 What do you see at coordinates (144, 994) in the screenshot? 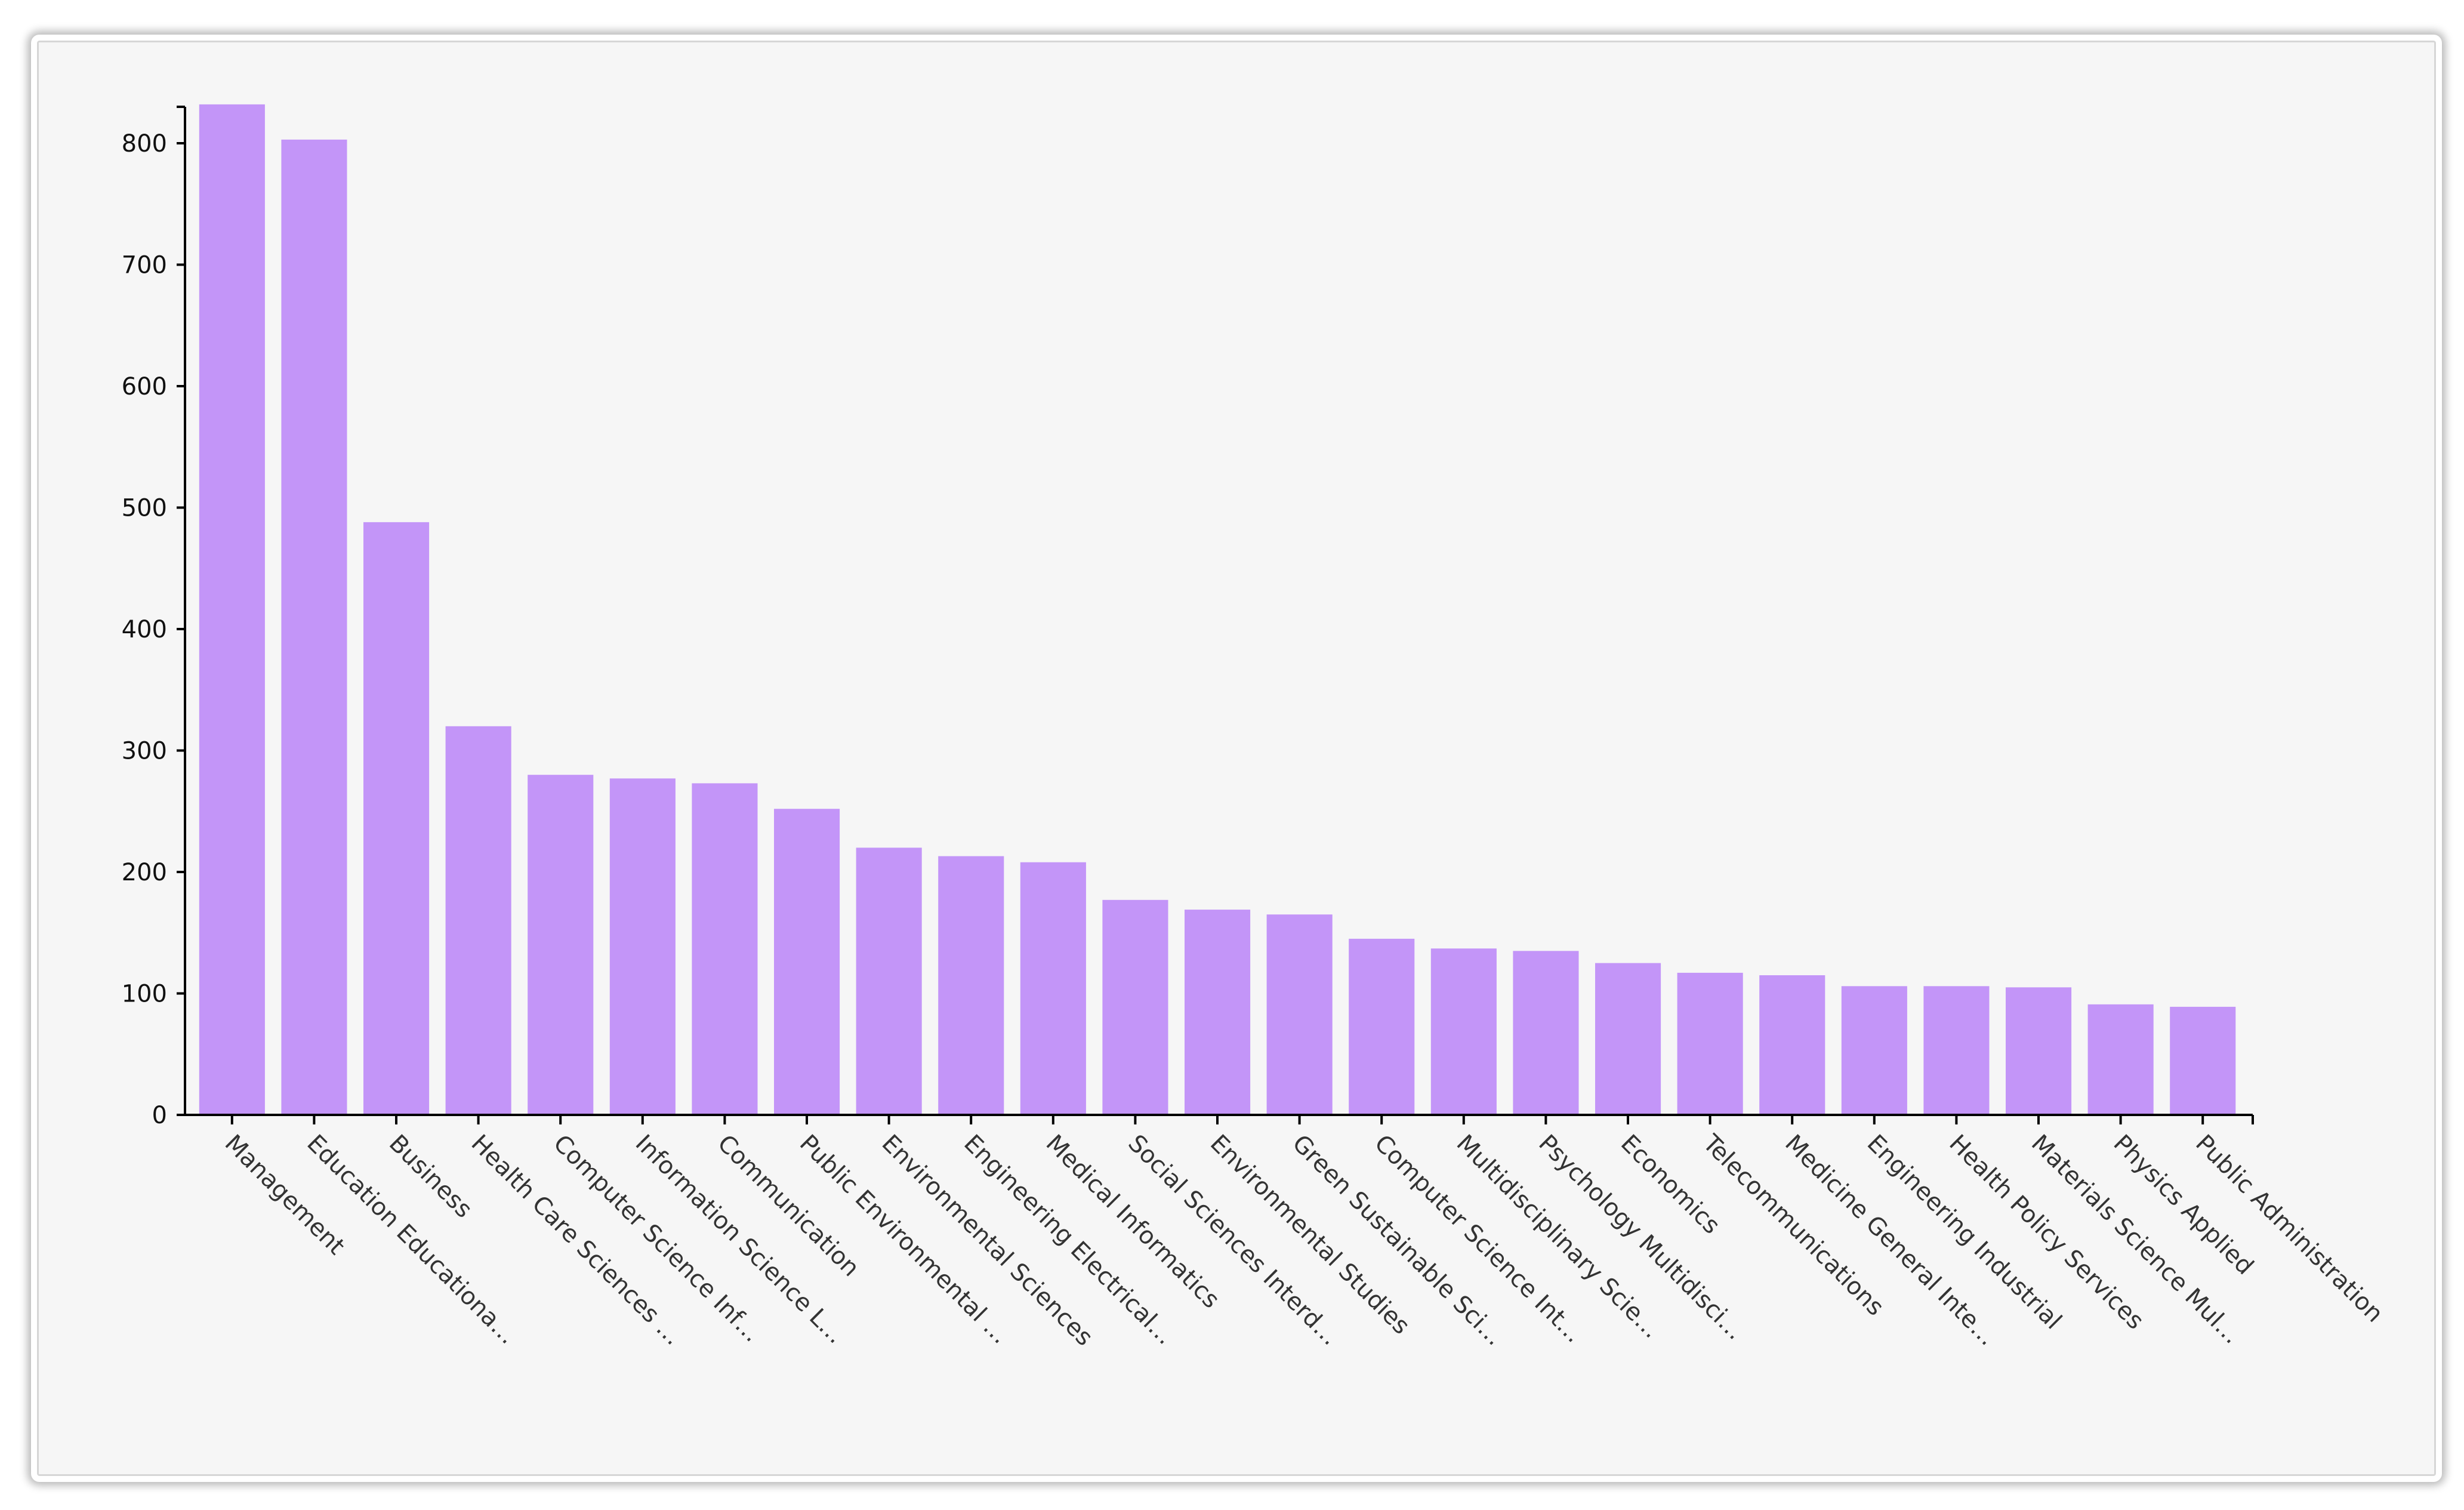
I see `y-tick-label-100: 100` at bounding box center [144, 994].